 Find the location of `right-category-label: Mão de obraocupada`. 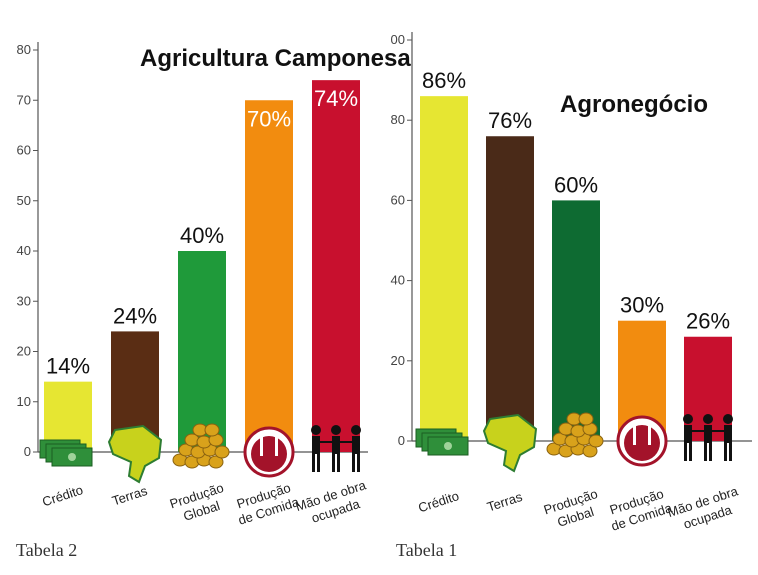

right-category-label: Mão de obraocupada is located at coordinates (706, 509).